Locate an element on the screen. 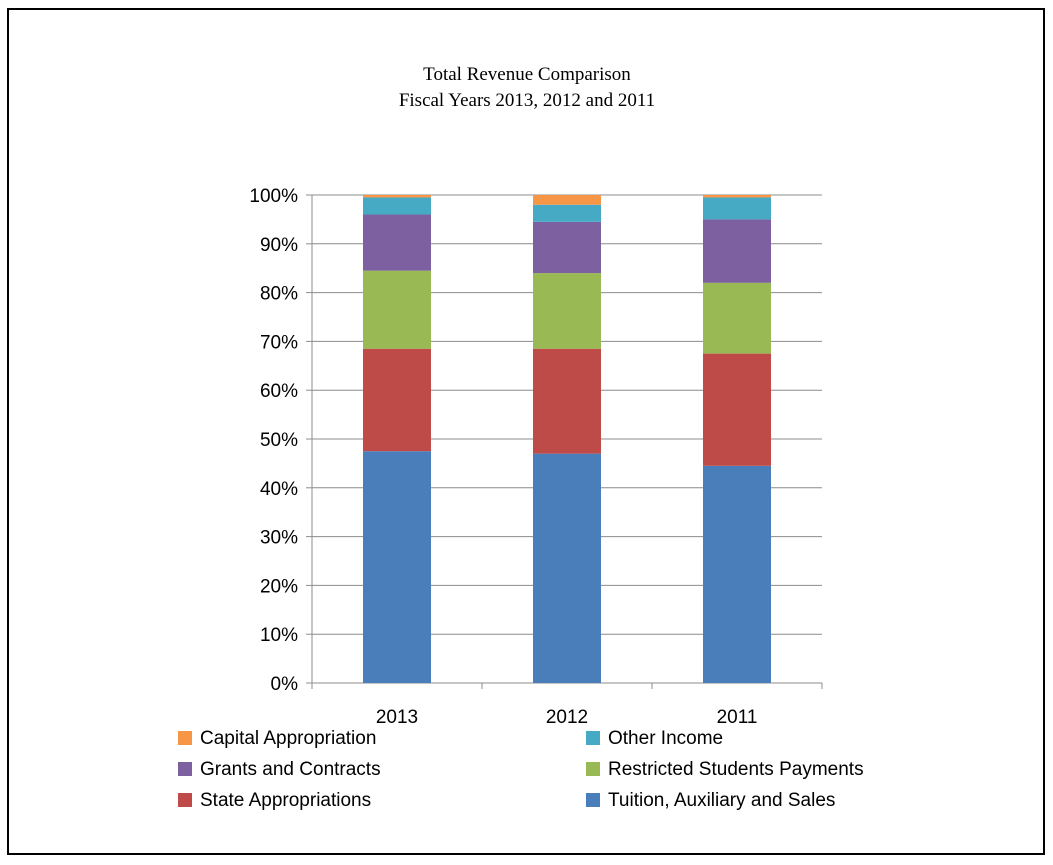  y-tick-label: 50% is located at coordinates (279, 440).